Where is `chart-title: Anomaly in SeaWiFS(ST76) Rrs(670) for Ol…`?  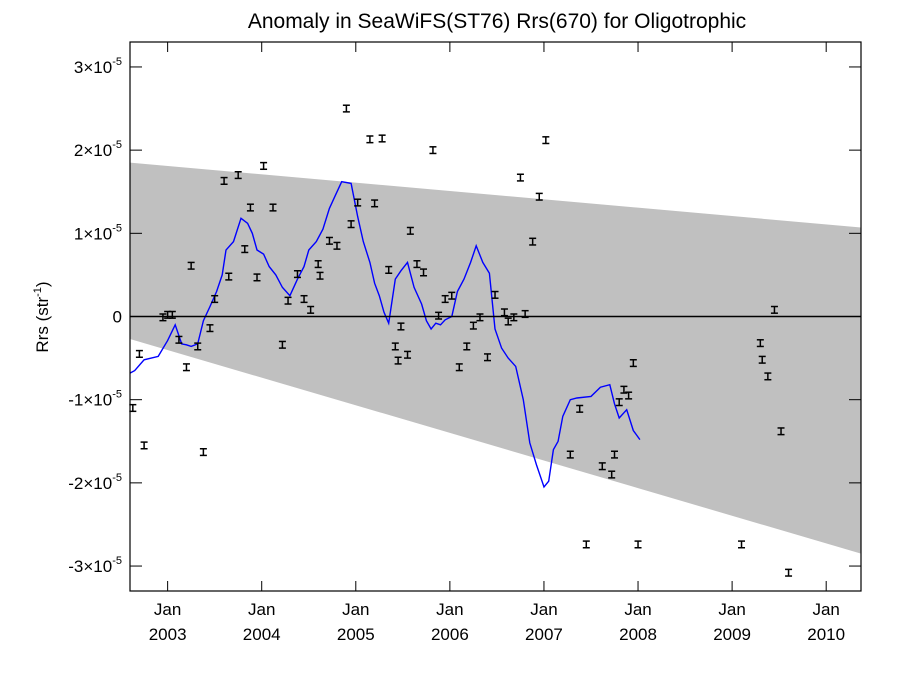 chart-title: Anomaly in SeaWiFS(ST76) Rrs(670) for Ol… is located at coordinates (497, 21).